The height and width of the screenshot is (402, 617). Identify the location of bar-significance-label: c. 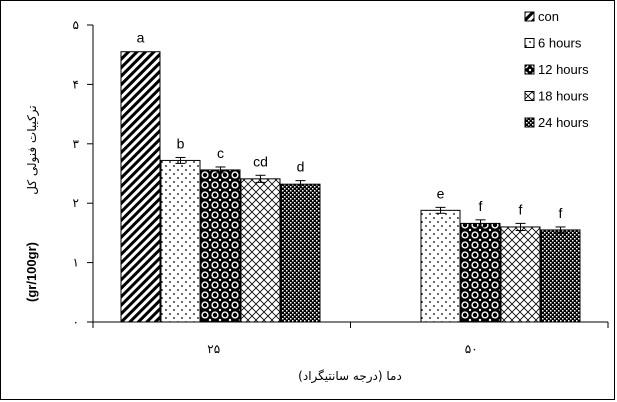
(220, 153).